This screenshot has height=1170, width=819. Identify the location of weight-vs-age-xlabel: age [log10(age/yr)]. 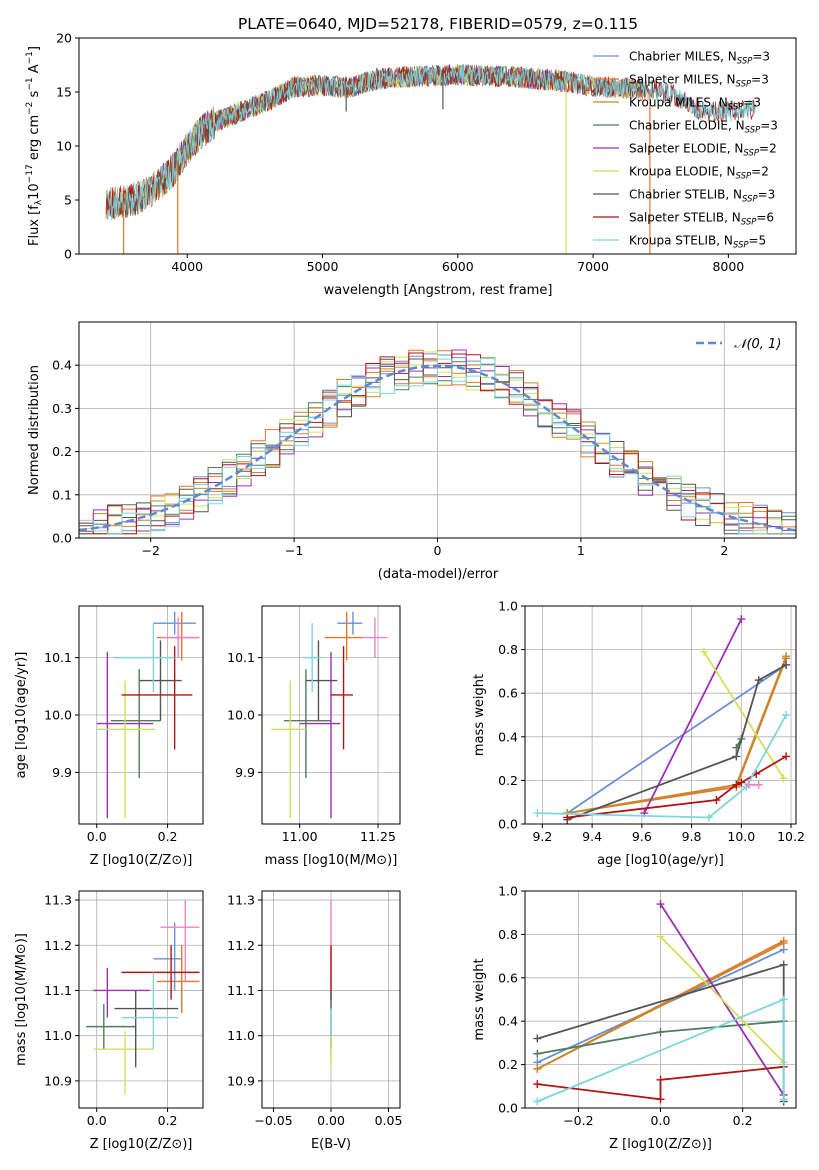
(660, 860).